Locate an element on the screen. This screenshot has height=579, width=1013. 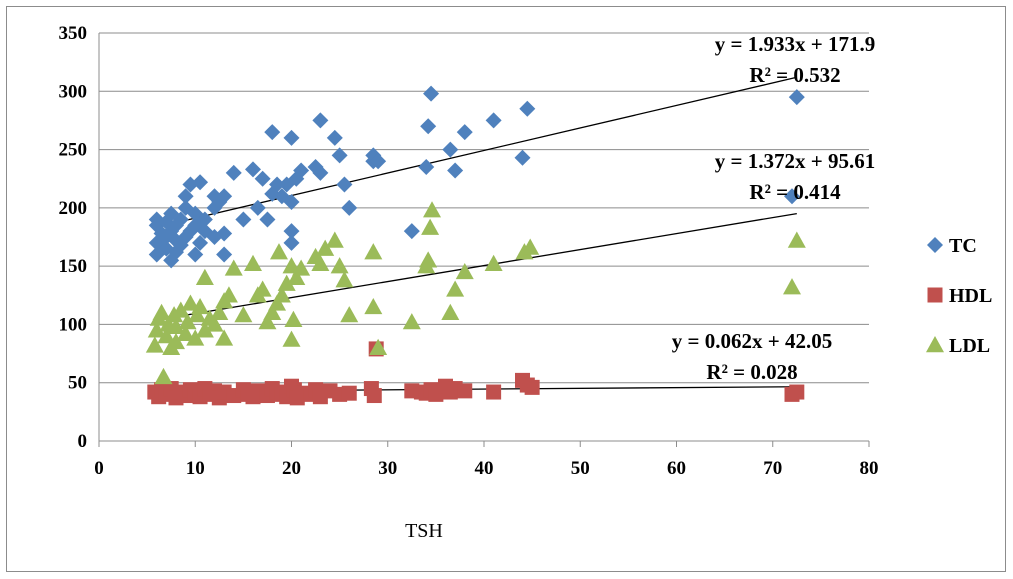
x-tick-label: 80 is located at coordinates (869, 468).